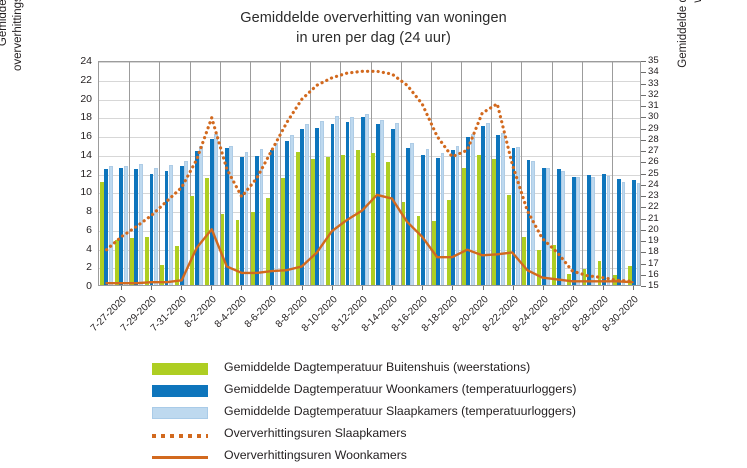 The height and width of the screenshot is (468, 747). Describe the element at coordinates (86, 98) in the screenshot. I see `y-axis-left-tick-label: 20` at that location.